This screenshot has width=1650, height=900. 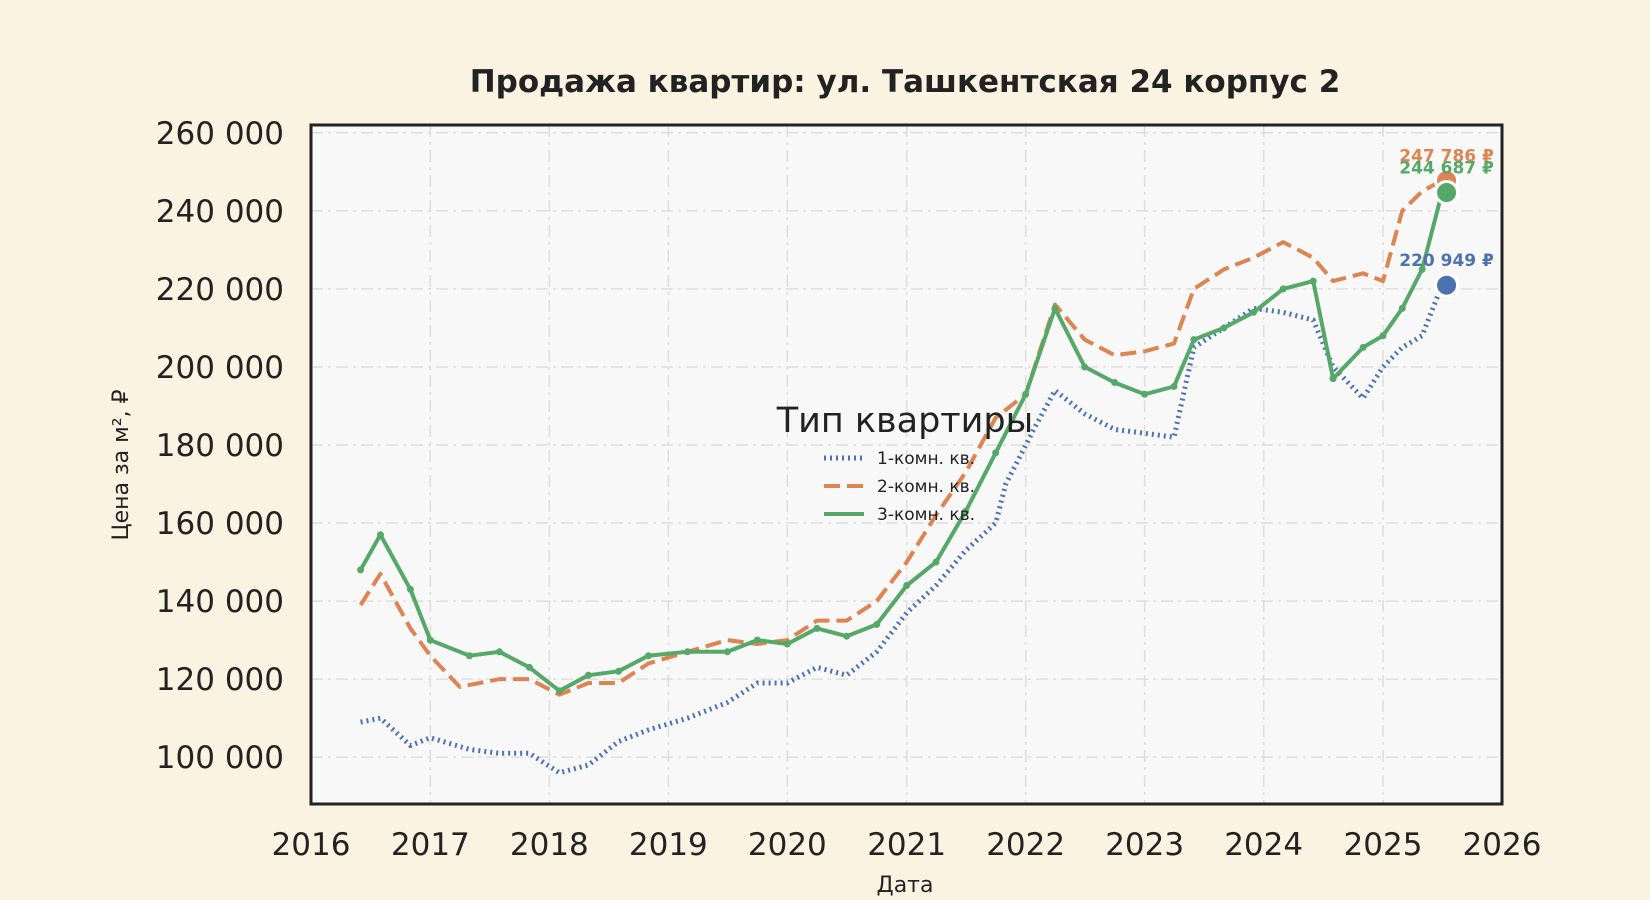 What do you see at coordinates (926, 487) in the screenshot?
I see `legend-label: 2-комн. кв.` at bounding box center [926, 487].